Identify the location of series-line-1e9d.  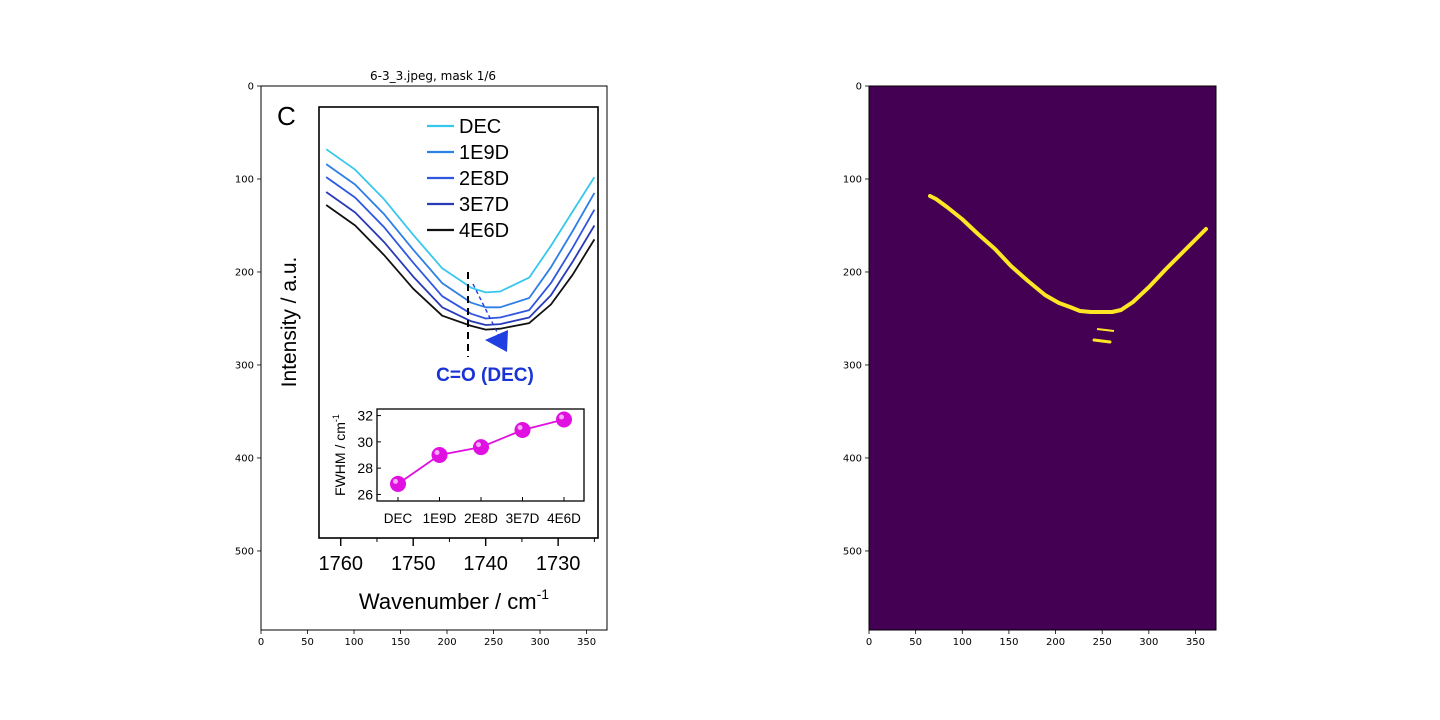
(460, 236).